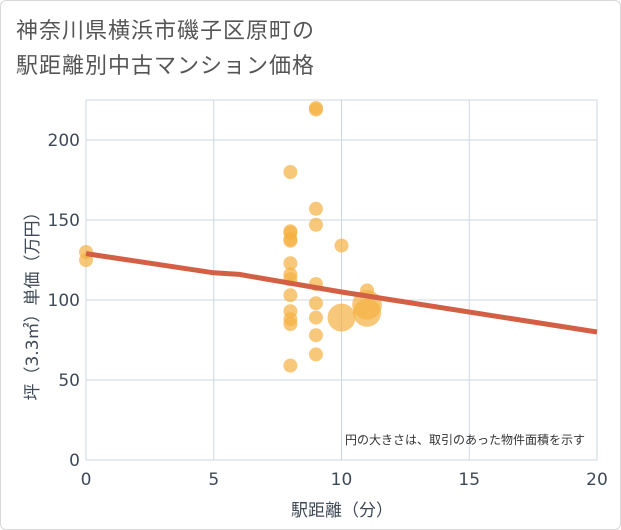 The height and width of the screenshot is (530, 621). I want to click on x-tick-label: 10, so click(342, 480).